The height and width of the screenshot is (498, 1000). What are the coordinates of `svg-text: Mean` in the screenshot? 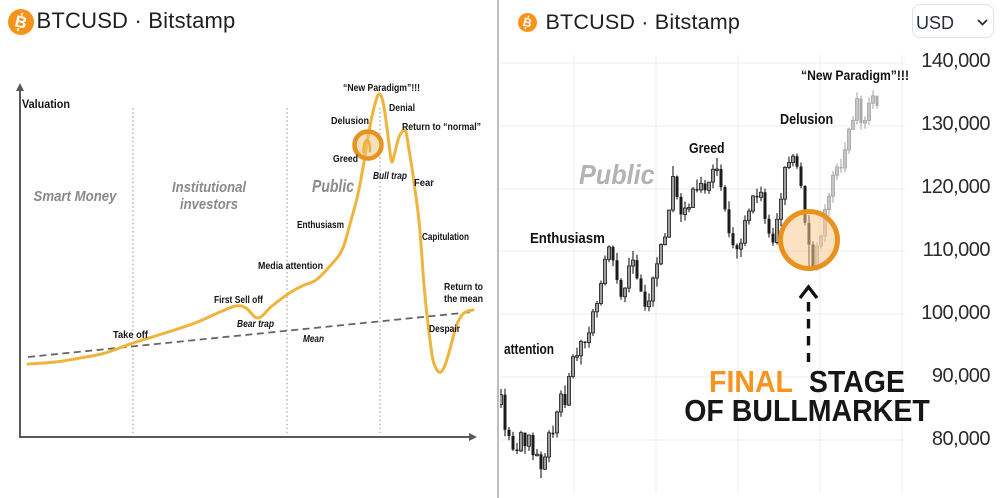 It's located at (313, 339).